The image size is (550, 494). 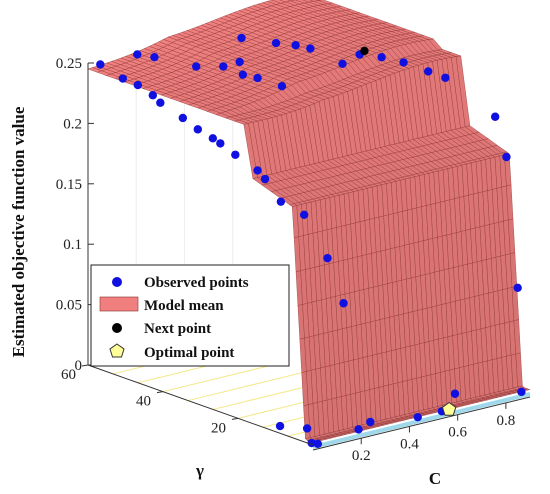 What do you see at coordinates (218, 428) in the screenshot?
I see `gamma-tick-label: 20` at bounding box center [218, 428].